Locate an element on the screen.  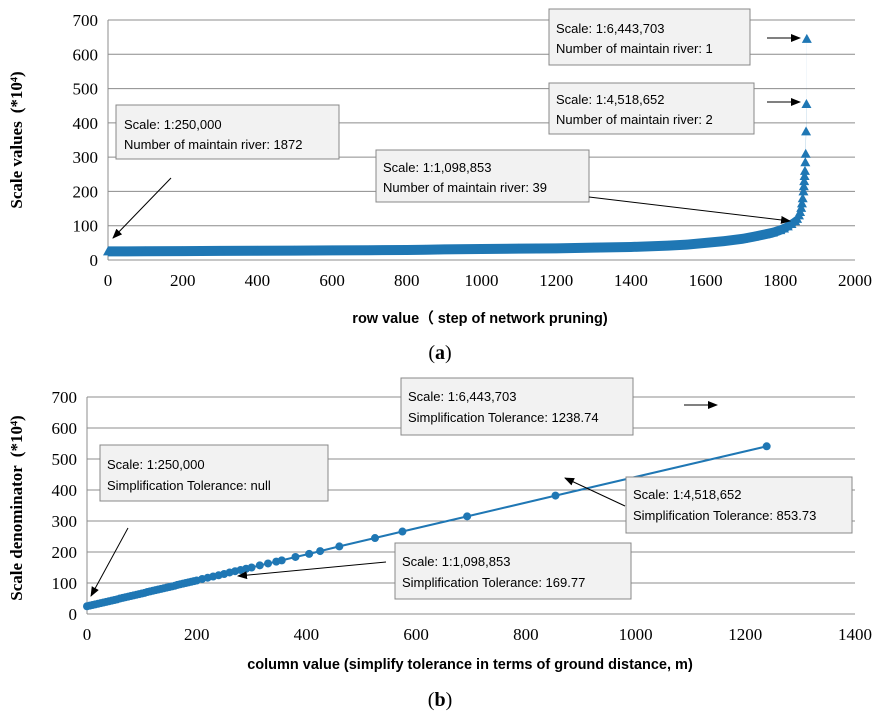
chart-a-caption: (a) is located at coordinates (439, 353).